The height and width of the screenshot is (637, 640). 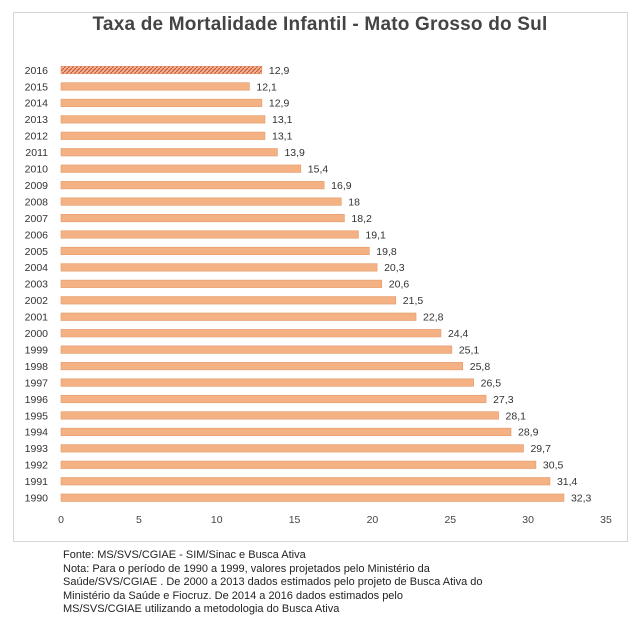 I want to click on bar-2004, so click(x=219, y=267).